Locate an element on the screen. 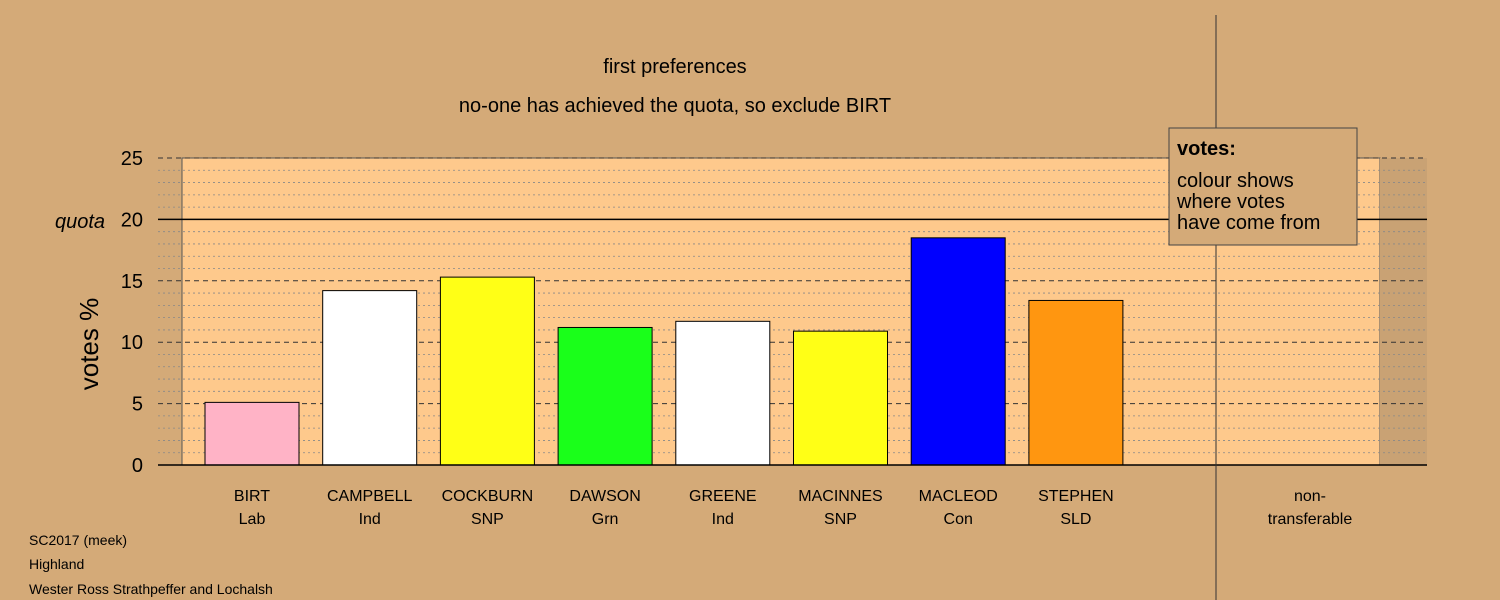  bar-macleod is located at coordinates (958, 351).